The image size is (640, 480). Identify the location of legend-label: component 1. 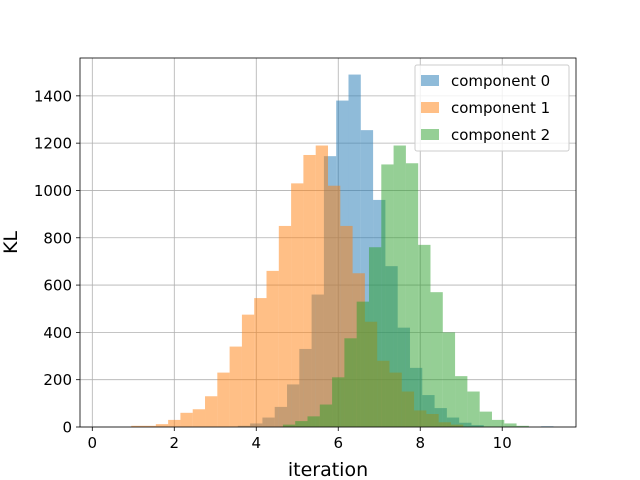
(500, 108).